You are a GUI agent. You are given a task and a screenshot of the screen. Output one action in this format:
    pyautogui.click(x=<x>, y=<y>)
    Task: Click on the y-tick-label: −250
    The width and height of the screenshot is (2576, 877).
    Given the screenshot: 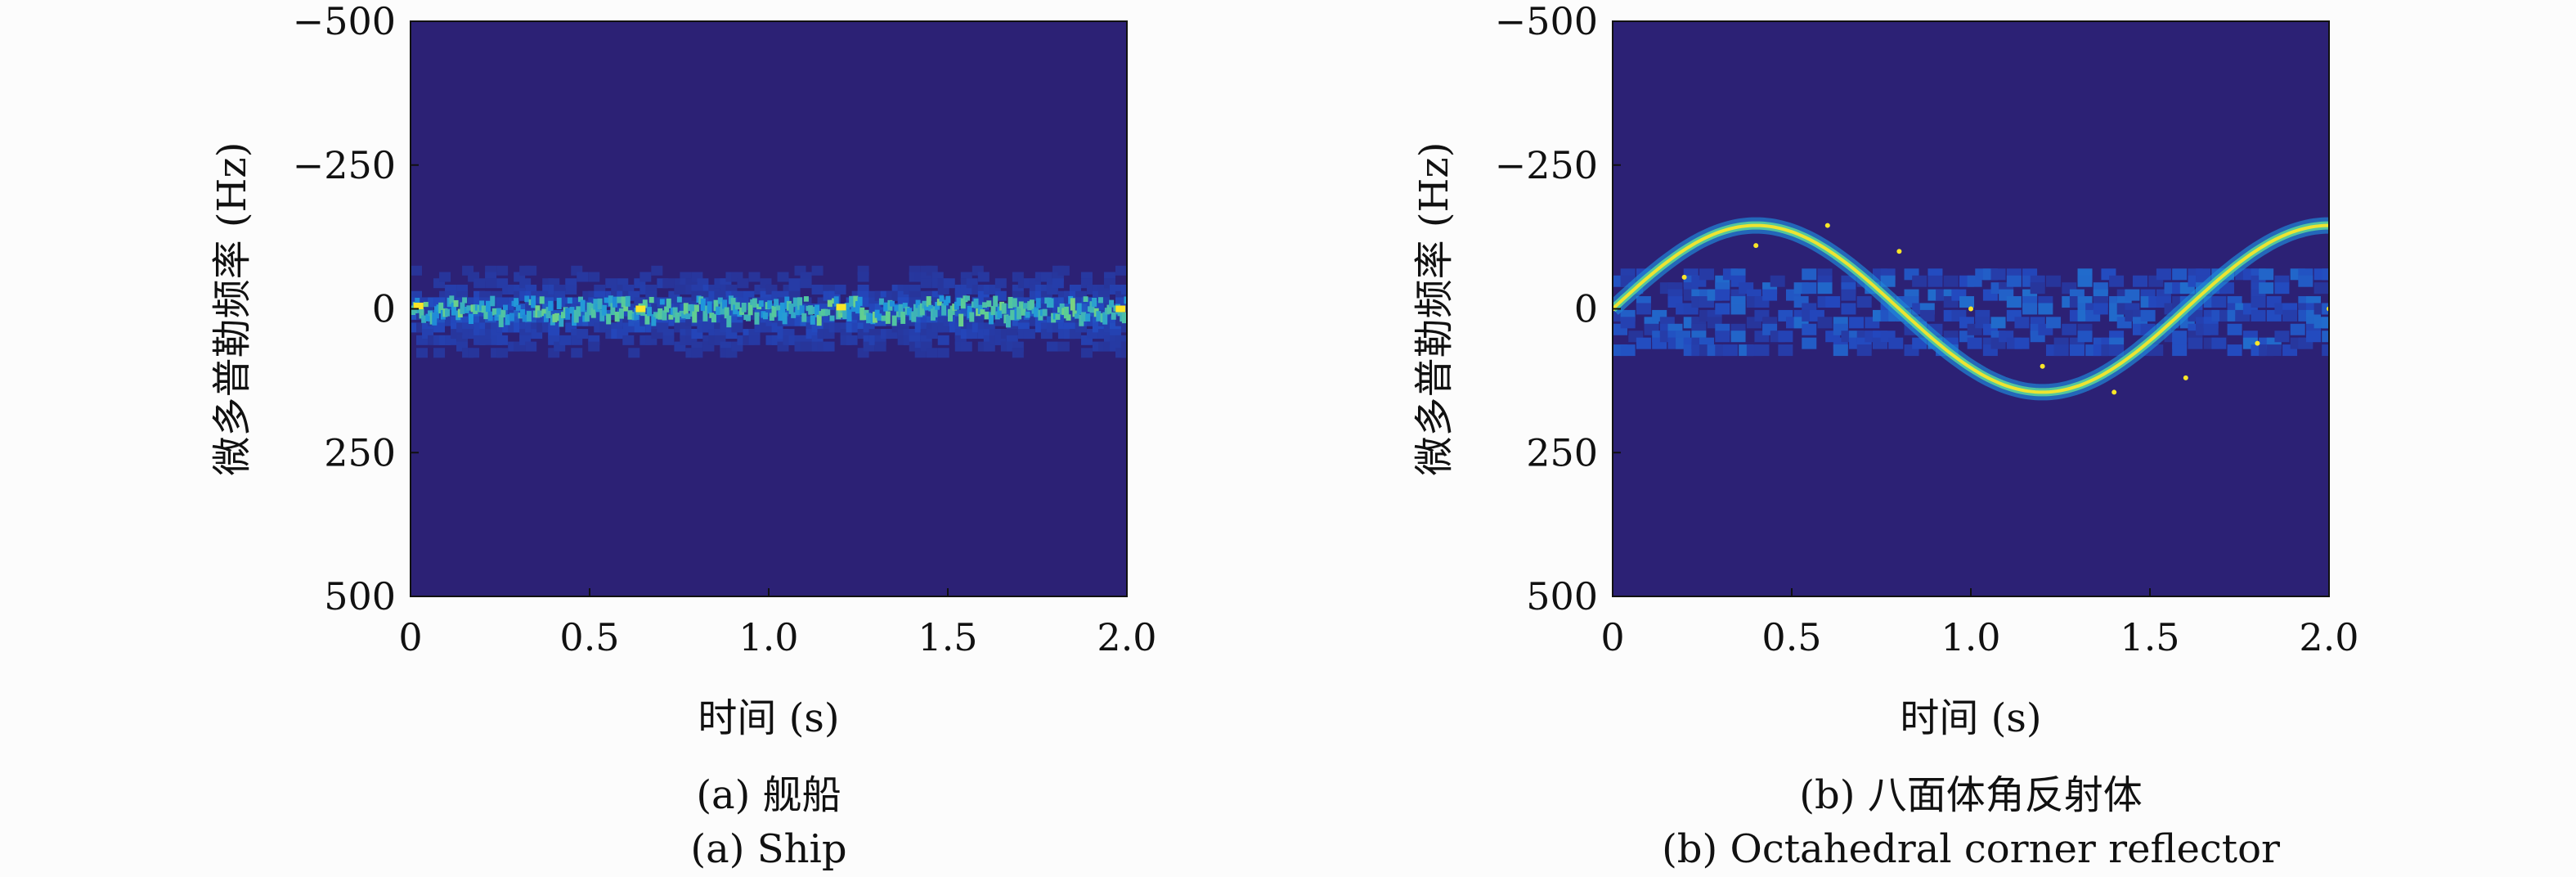 What is the action you would take?
    pyautogui.click(x=1546, y=165)
    